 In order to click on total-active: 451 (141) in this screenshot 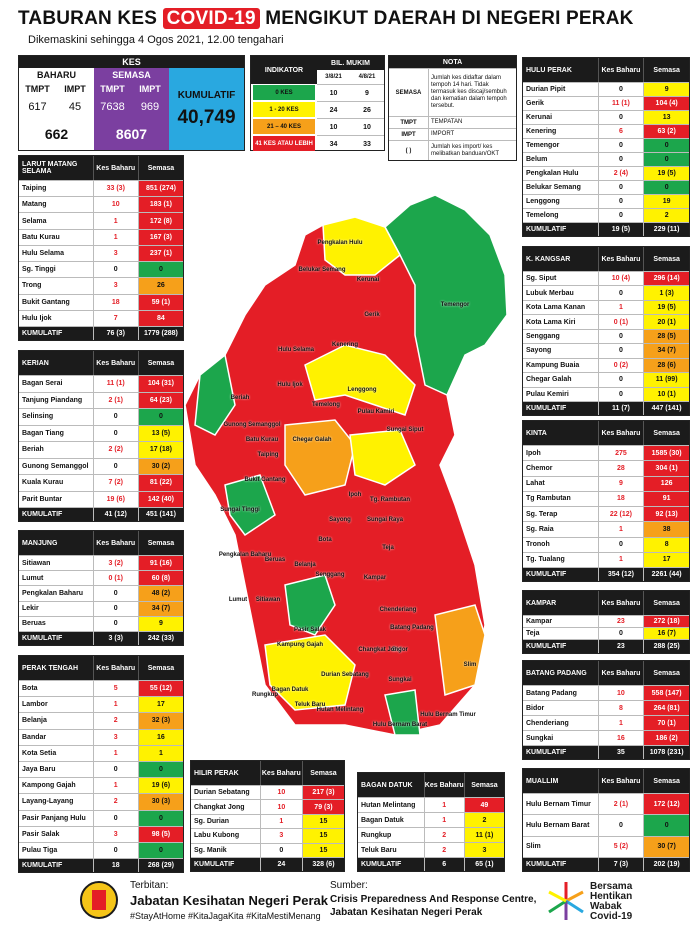, I will do `click(160, 514)`.